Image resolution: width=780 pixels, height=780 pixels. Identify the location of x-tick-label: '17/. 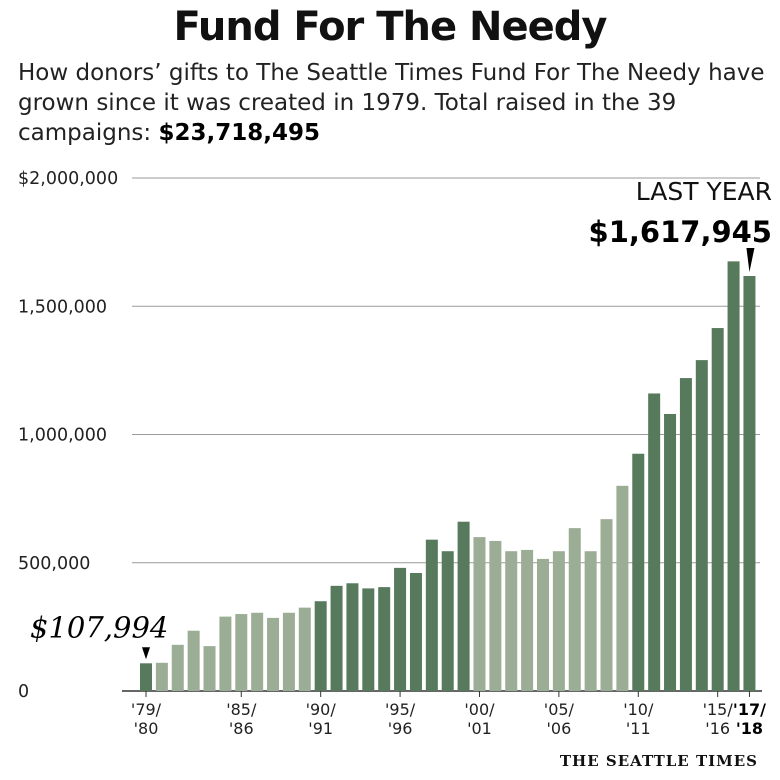
(749, 709).